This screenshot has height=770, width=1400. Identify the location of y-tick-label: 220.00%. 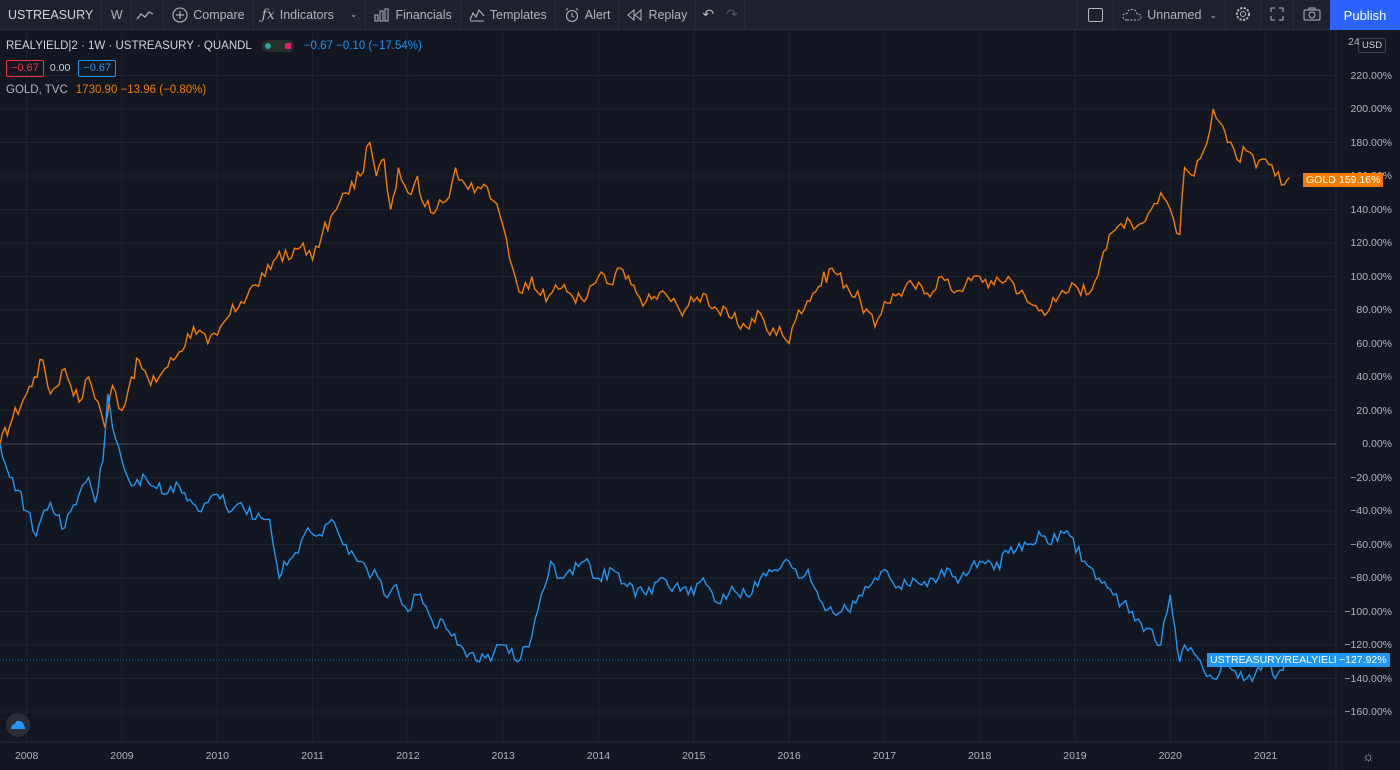
(1371, 75).